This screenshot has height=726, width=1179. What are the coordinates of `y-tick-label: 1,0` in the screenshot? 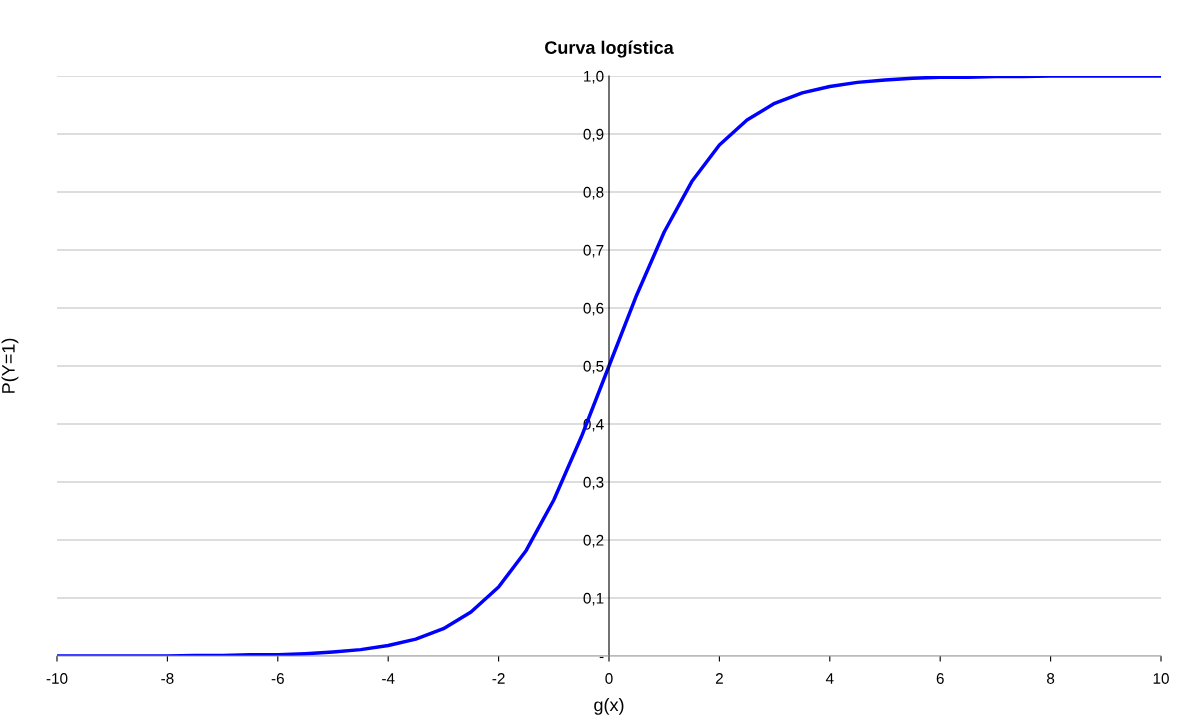 It's located at (594, 77).